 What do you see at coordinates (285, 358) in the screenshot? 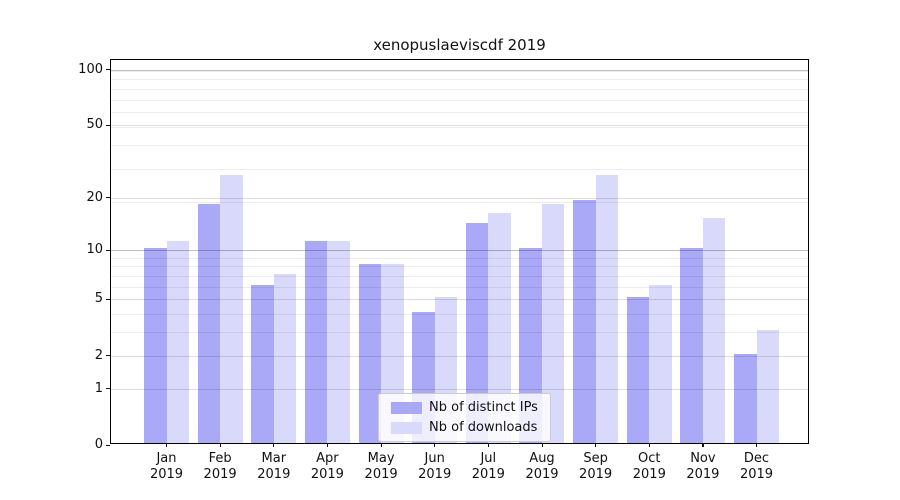
I see `bar-downloads-mar` at bounding box center [285, 358].